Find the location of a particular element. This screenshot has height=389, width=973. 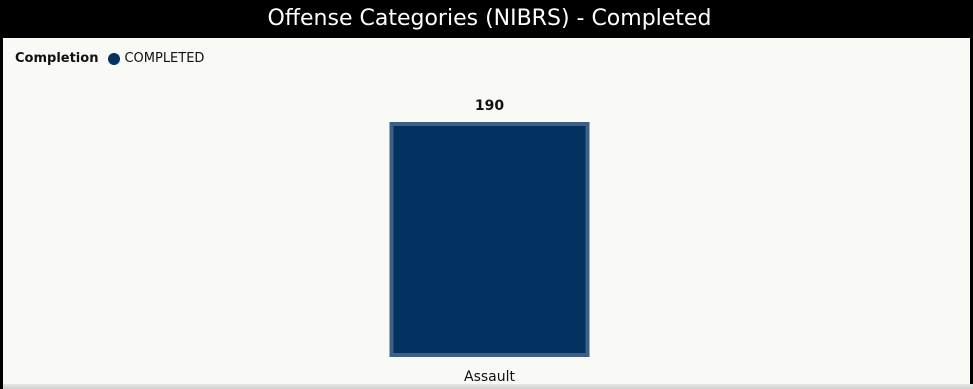

legend-marker-icon is located at coordinates (114, 58).